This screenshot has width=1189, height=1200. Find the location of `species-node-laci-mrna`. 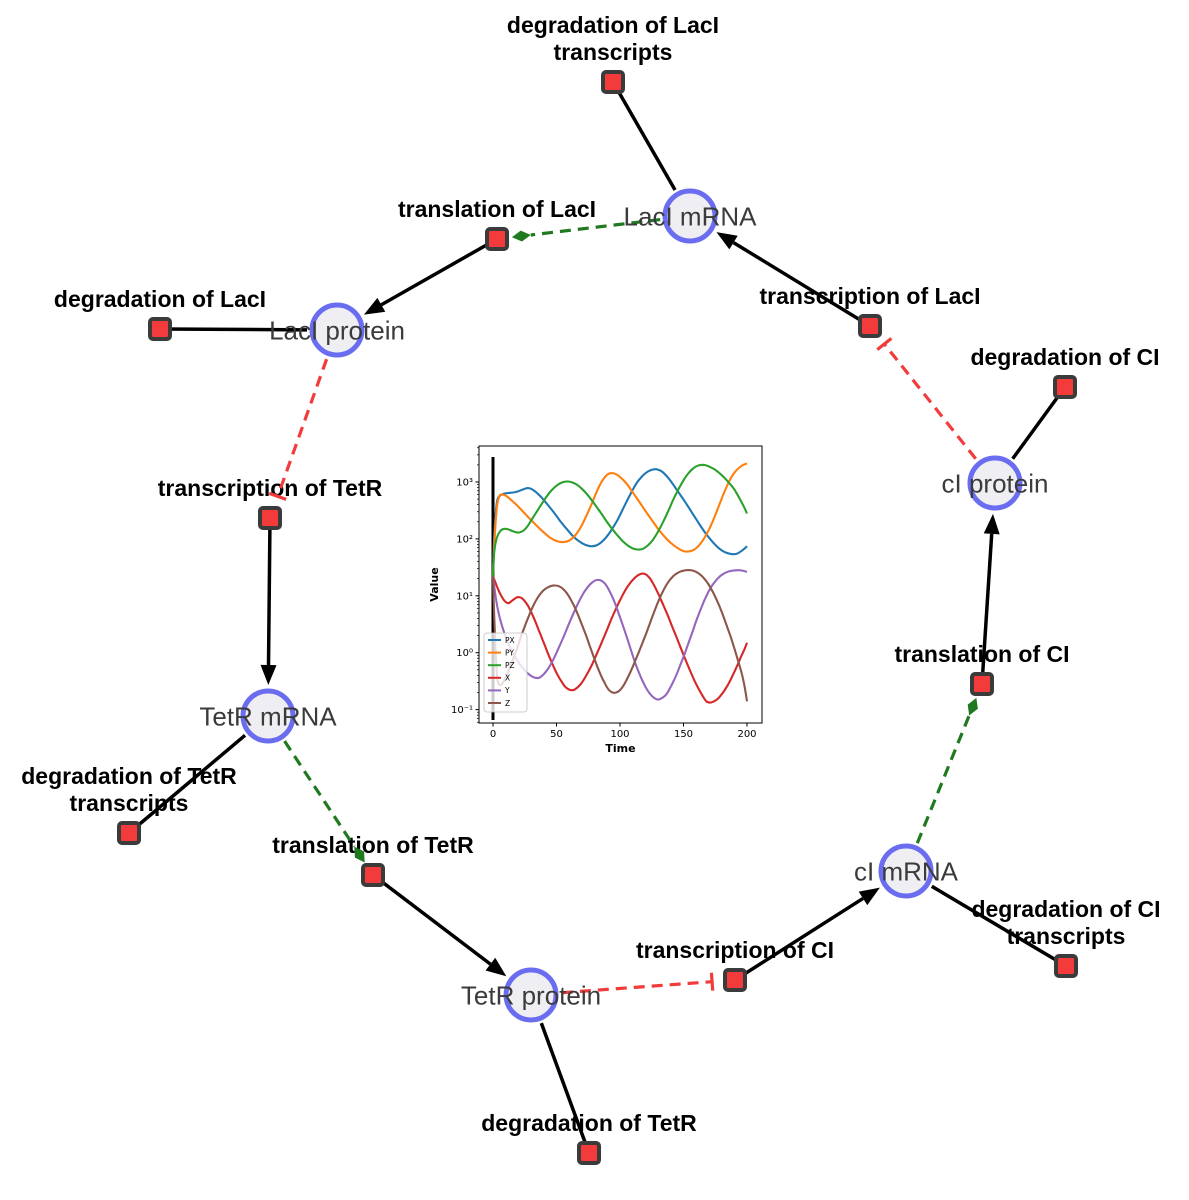

species-node-laci-mrna is located at coordinates (690, 216).